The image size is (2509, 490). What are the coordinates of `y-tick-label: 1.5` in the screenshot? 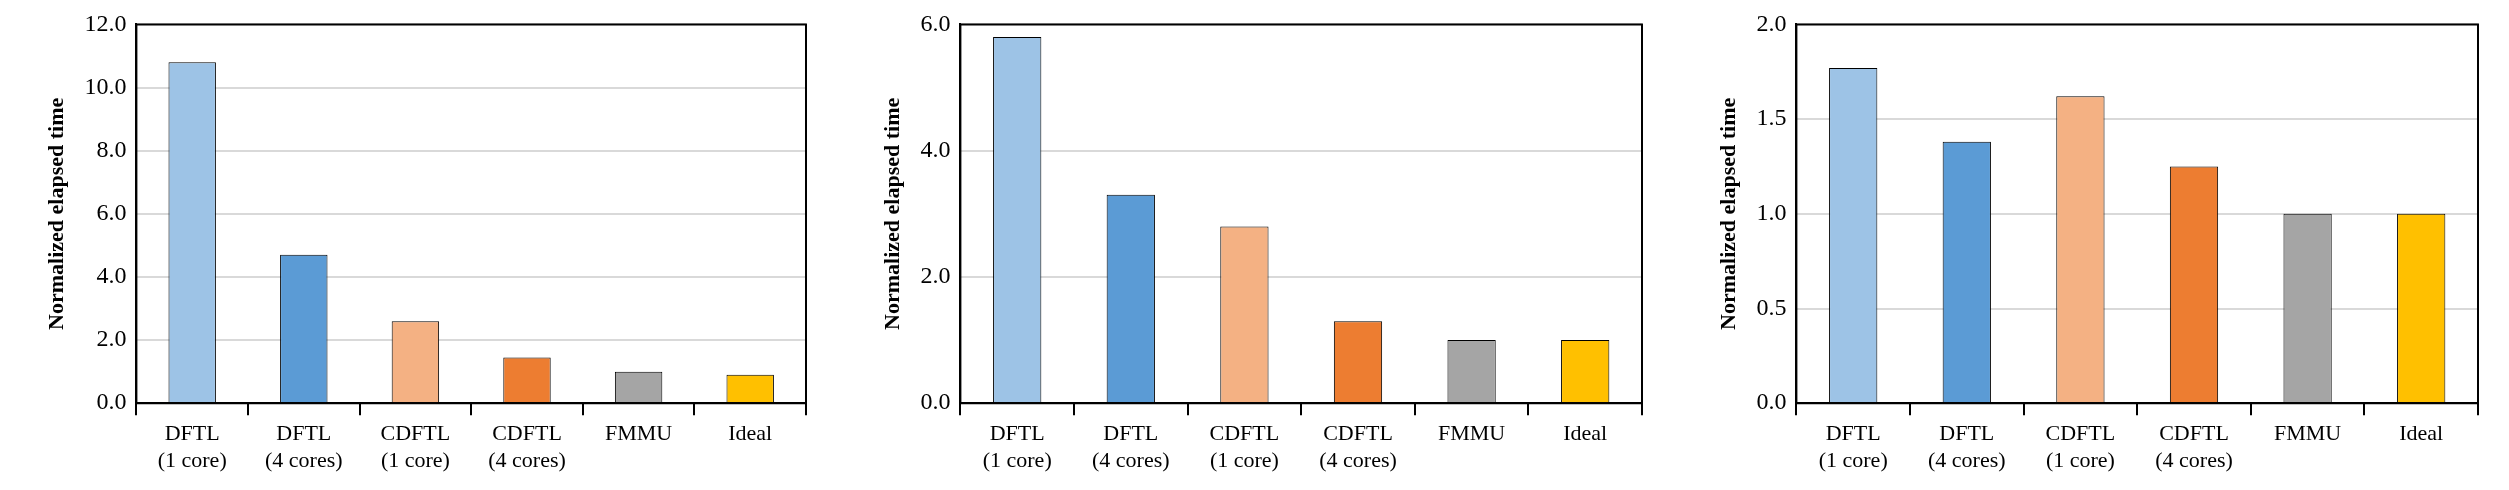 It's located at (1771, 117).